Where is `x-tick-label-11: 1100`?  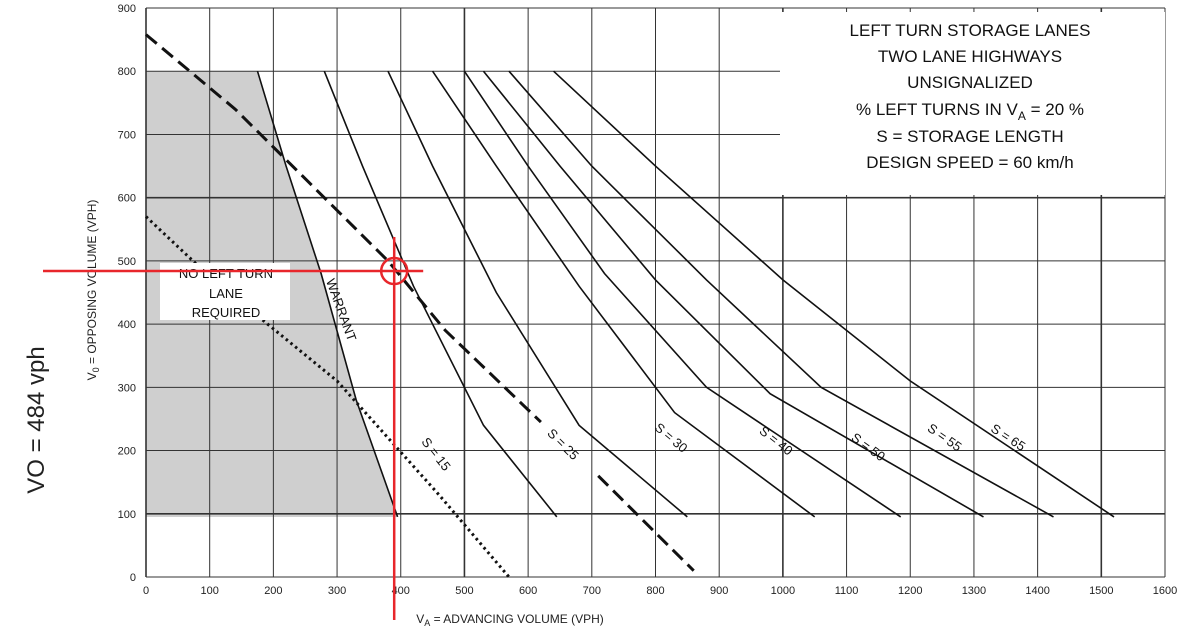 x-tick-label-11: 1100 is located at coordinates (847, 591).